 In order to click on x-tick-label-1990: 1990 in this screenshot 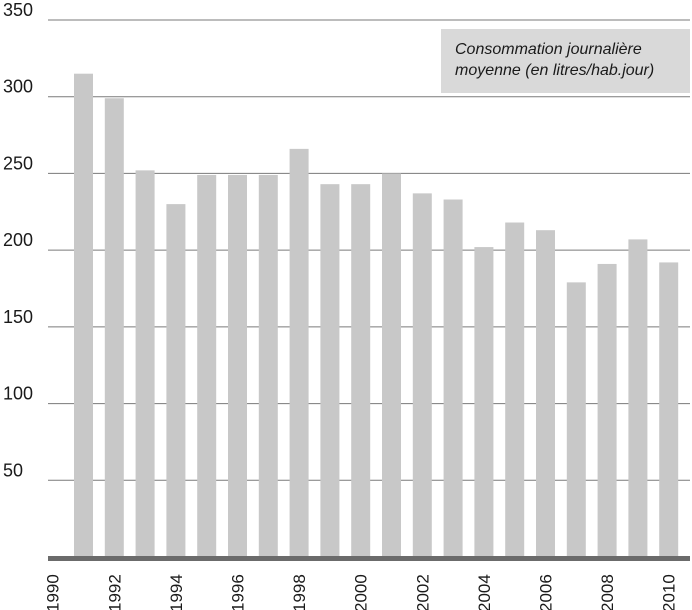, I will do `click(53, 592)`.